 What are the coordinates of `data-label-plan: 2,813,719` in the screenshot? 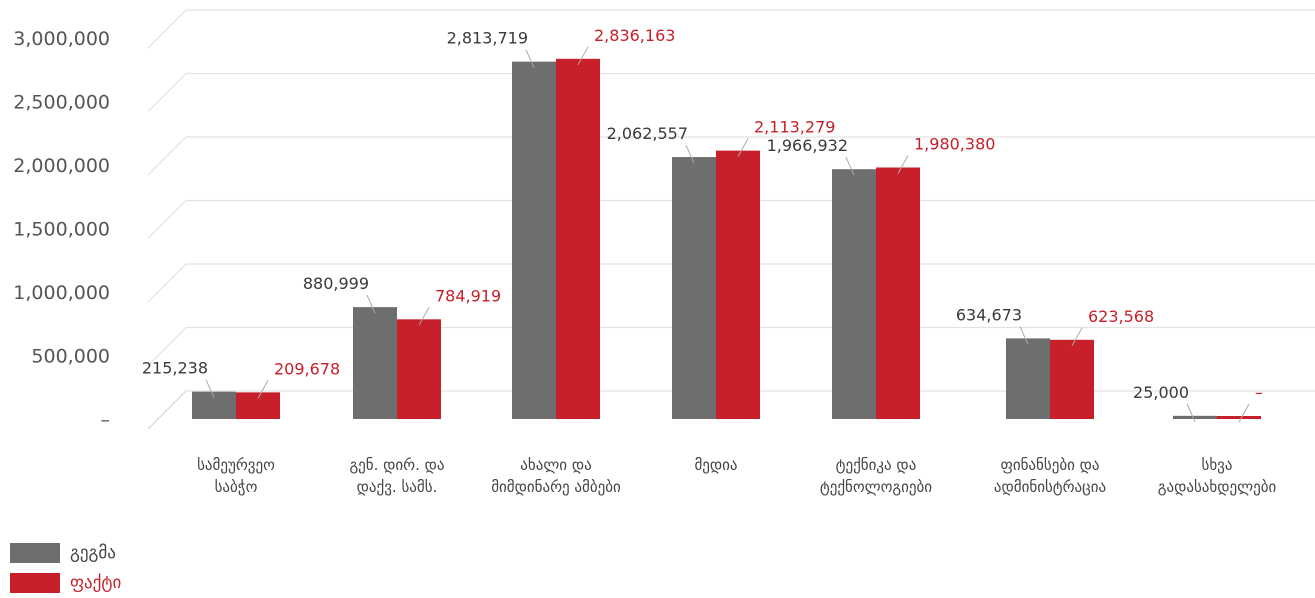 It's located at (487, 38).